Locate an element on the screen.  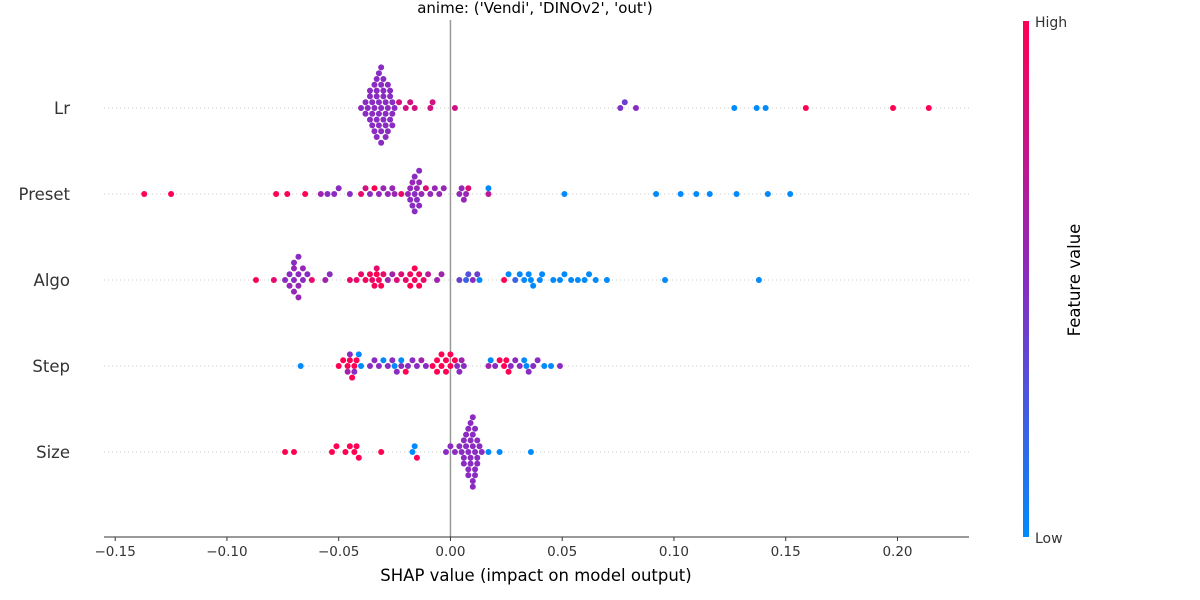
feature-labels: Lr Preset Algo Step Size is located at coordinates (45, 280).